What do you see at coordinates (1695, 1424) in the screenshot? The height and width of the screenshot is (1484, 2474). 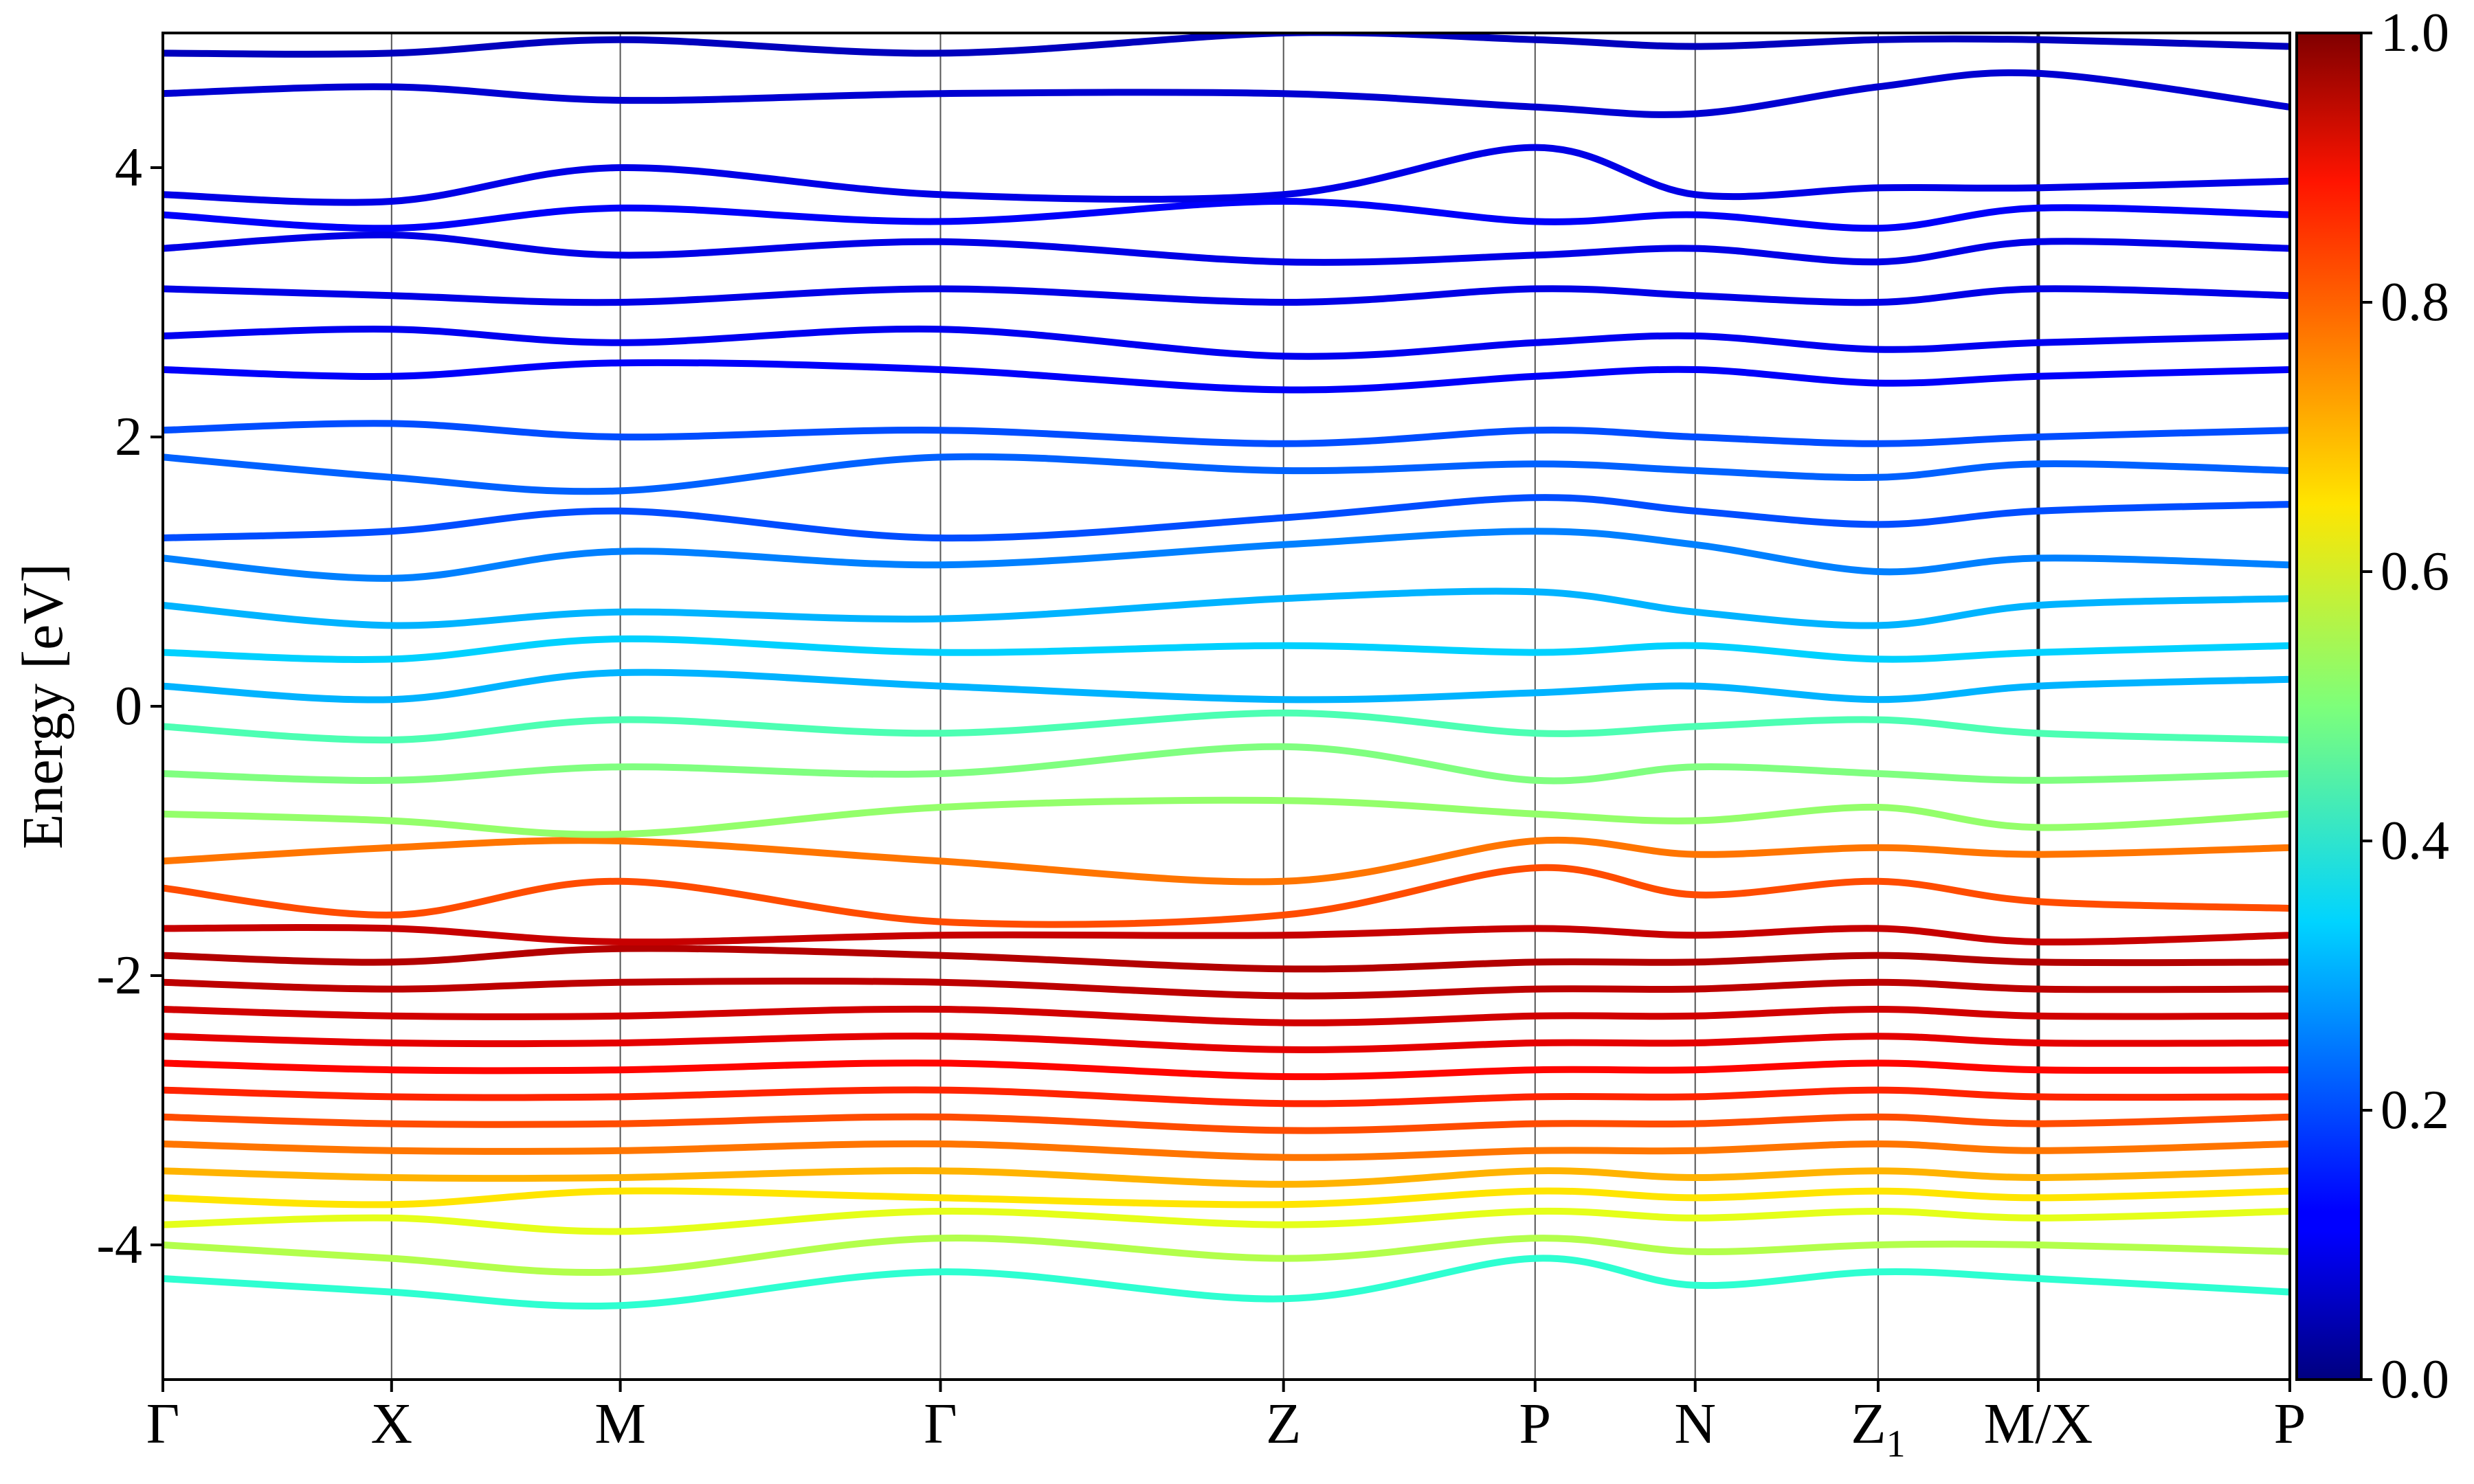 I see `x-tick-label: N` at bounding box center [1695, 1424].